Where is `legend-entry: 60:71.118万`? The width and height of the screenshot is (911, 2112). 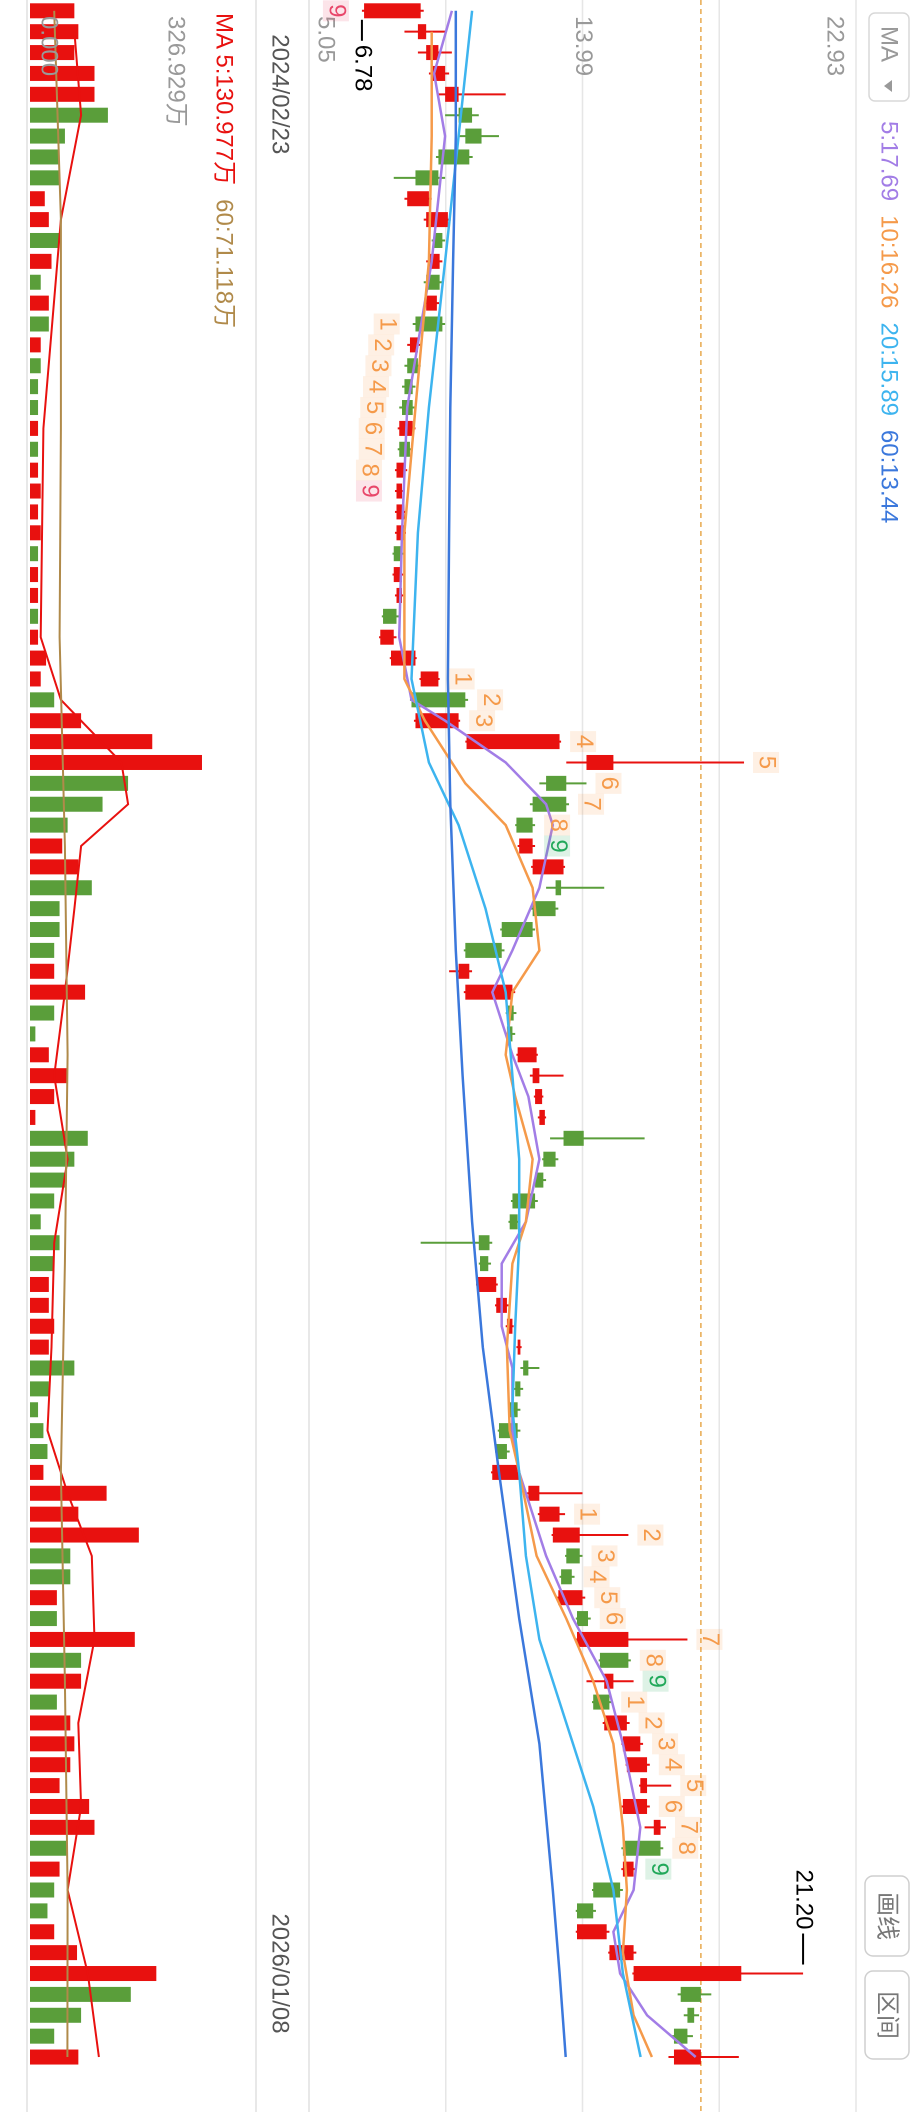
legend-entry: 60:71.118万 is located at coordinates (224, 263).